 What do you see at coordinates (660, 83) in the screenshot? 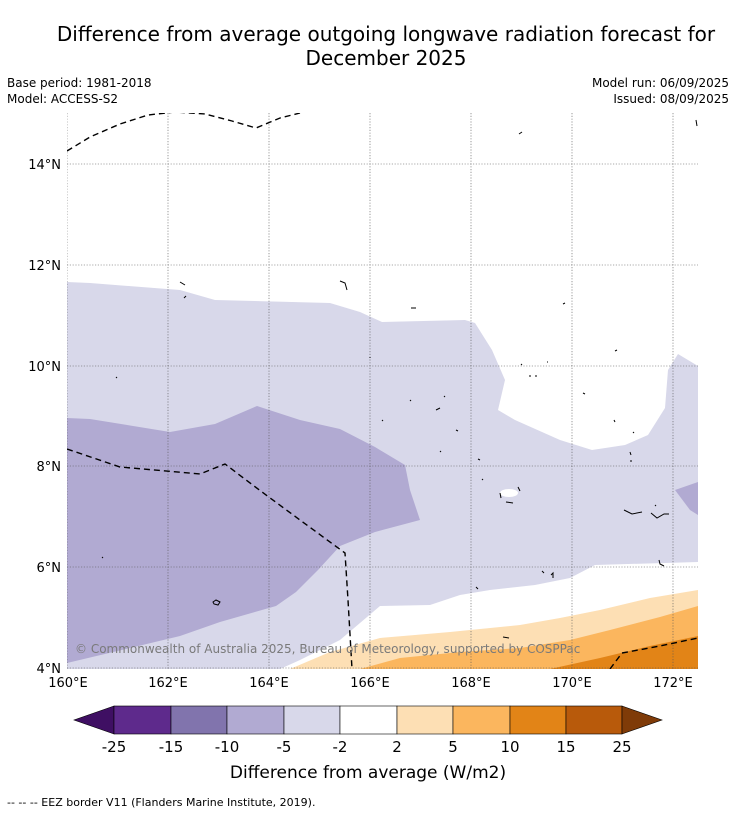
I see `model-run: Model run: 06/09/2025` at bounding box center [660, 83].